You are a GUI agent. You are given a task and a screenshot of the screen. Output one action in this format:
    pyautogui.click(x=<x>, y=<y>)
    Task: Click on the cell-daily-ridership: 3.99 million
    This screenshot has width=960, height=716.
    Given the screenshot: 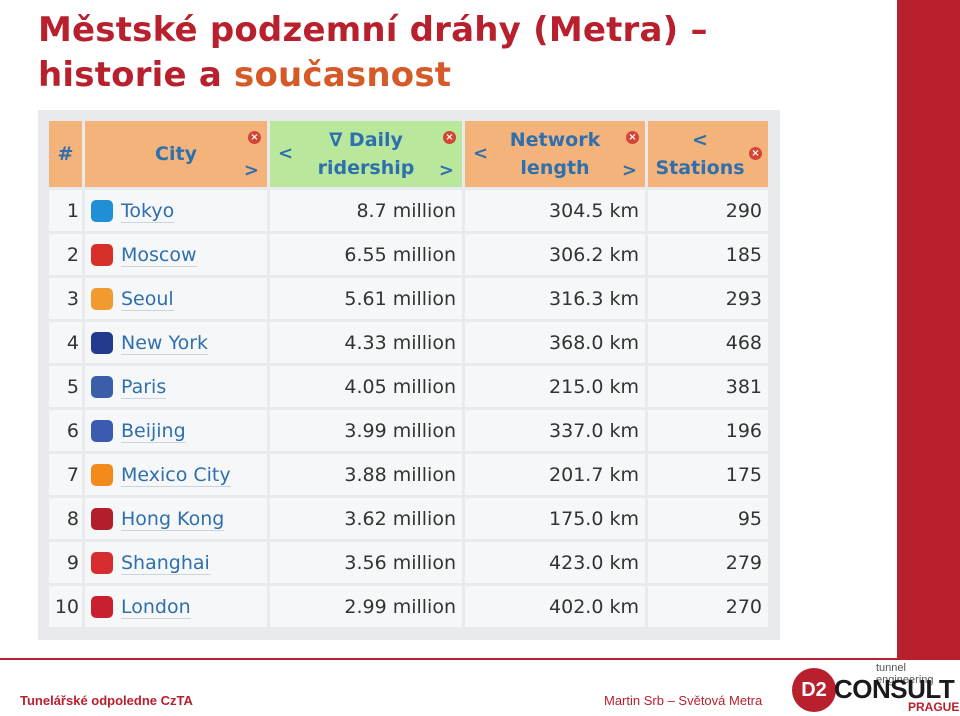 What is the action you would take?
    pyautogui.click(x=366, y=430)
    